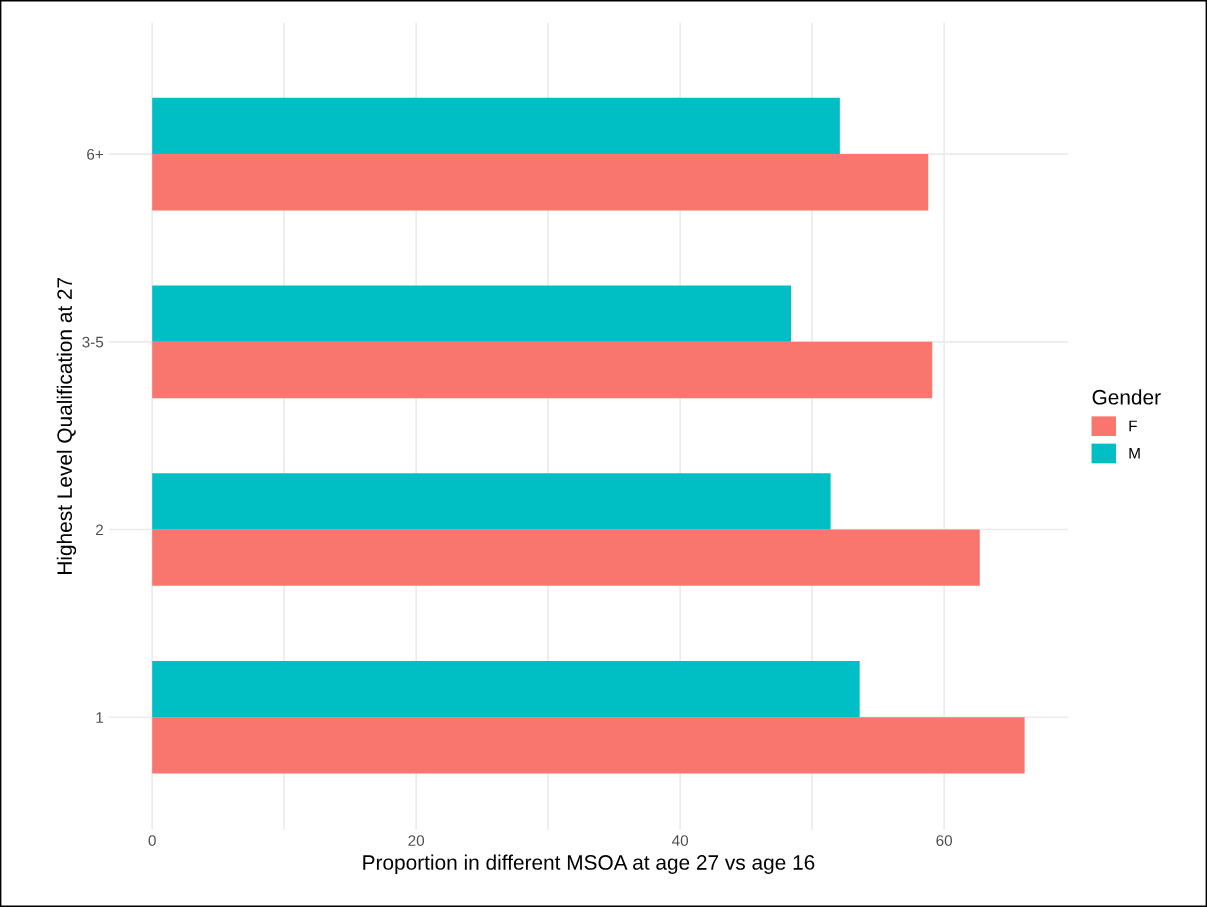 This screenshot has width=1207, height=907. What do you see at coordinates (152, 840) in the screenshot?
I see `x-tick-label: 0` at bounding box center [152, 840].